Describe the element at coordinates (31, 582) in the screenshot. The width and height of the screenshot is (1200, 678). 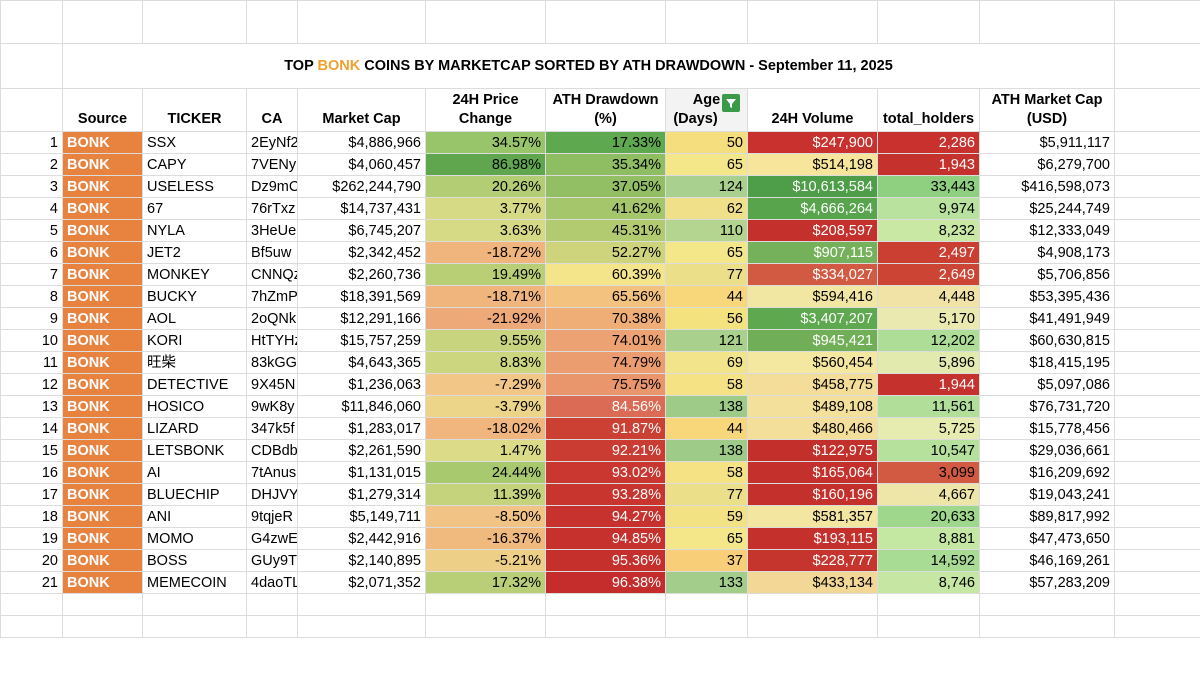
I see `row-number: 21` at that location.